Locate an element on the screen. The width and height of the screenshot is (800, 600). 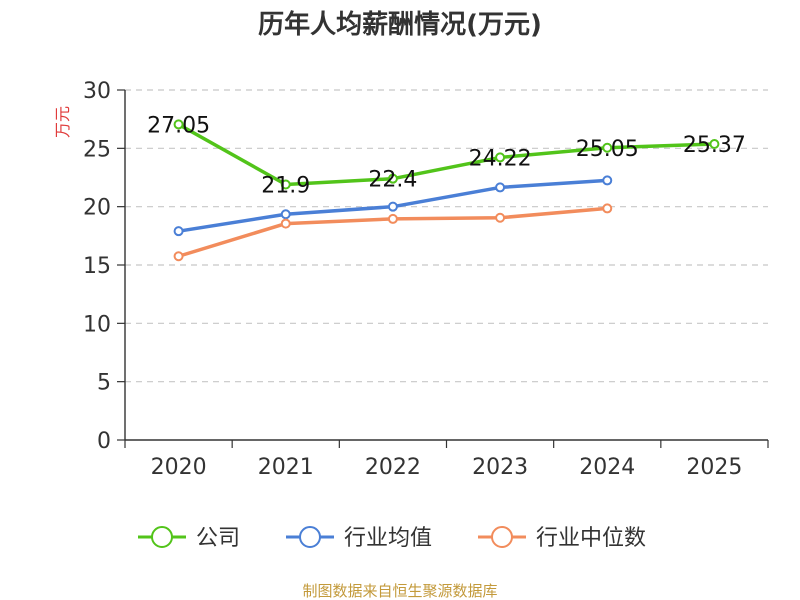
legend-item-2: 行业中位数 is located at coordinates (562, 538).